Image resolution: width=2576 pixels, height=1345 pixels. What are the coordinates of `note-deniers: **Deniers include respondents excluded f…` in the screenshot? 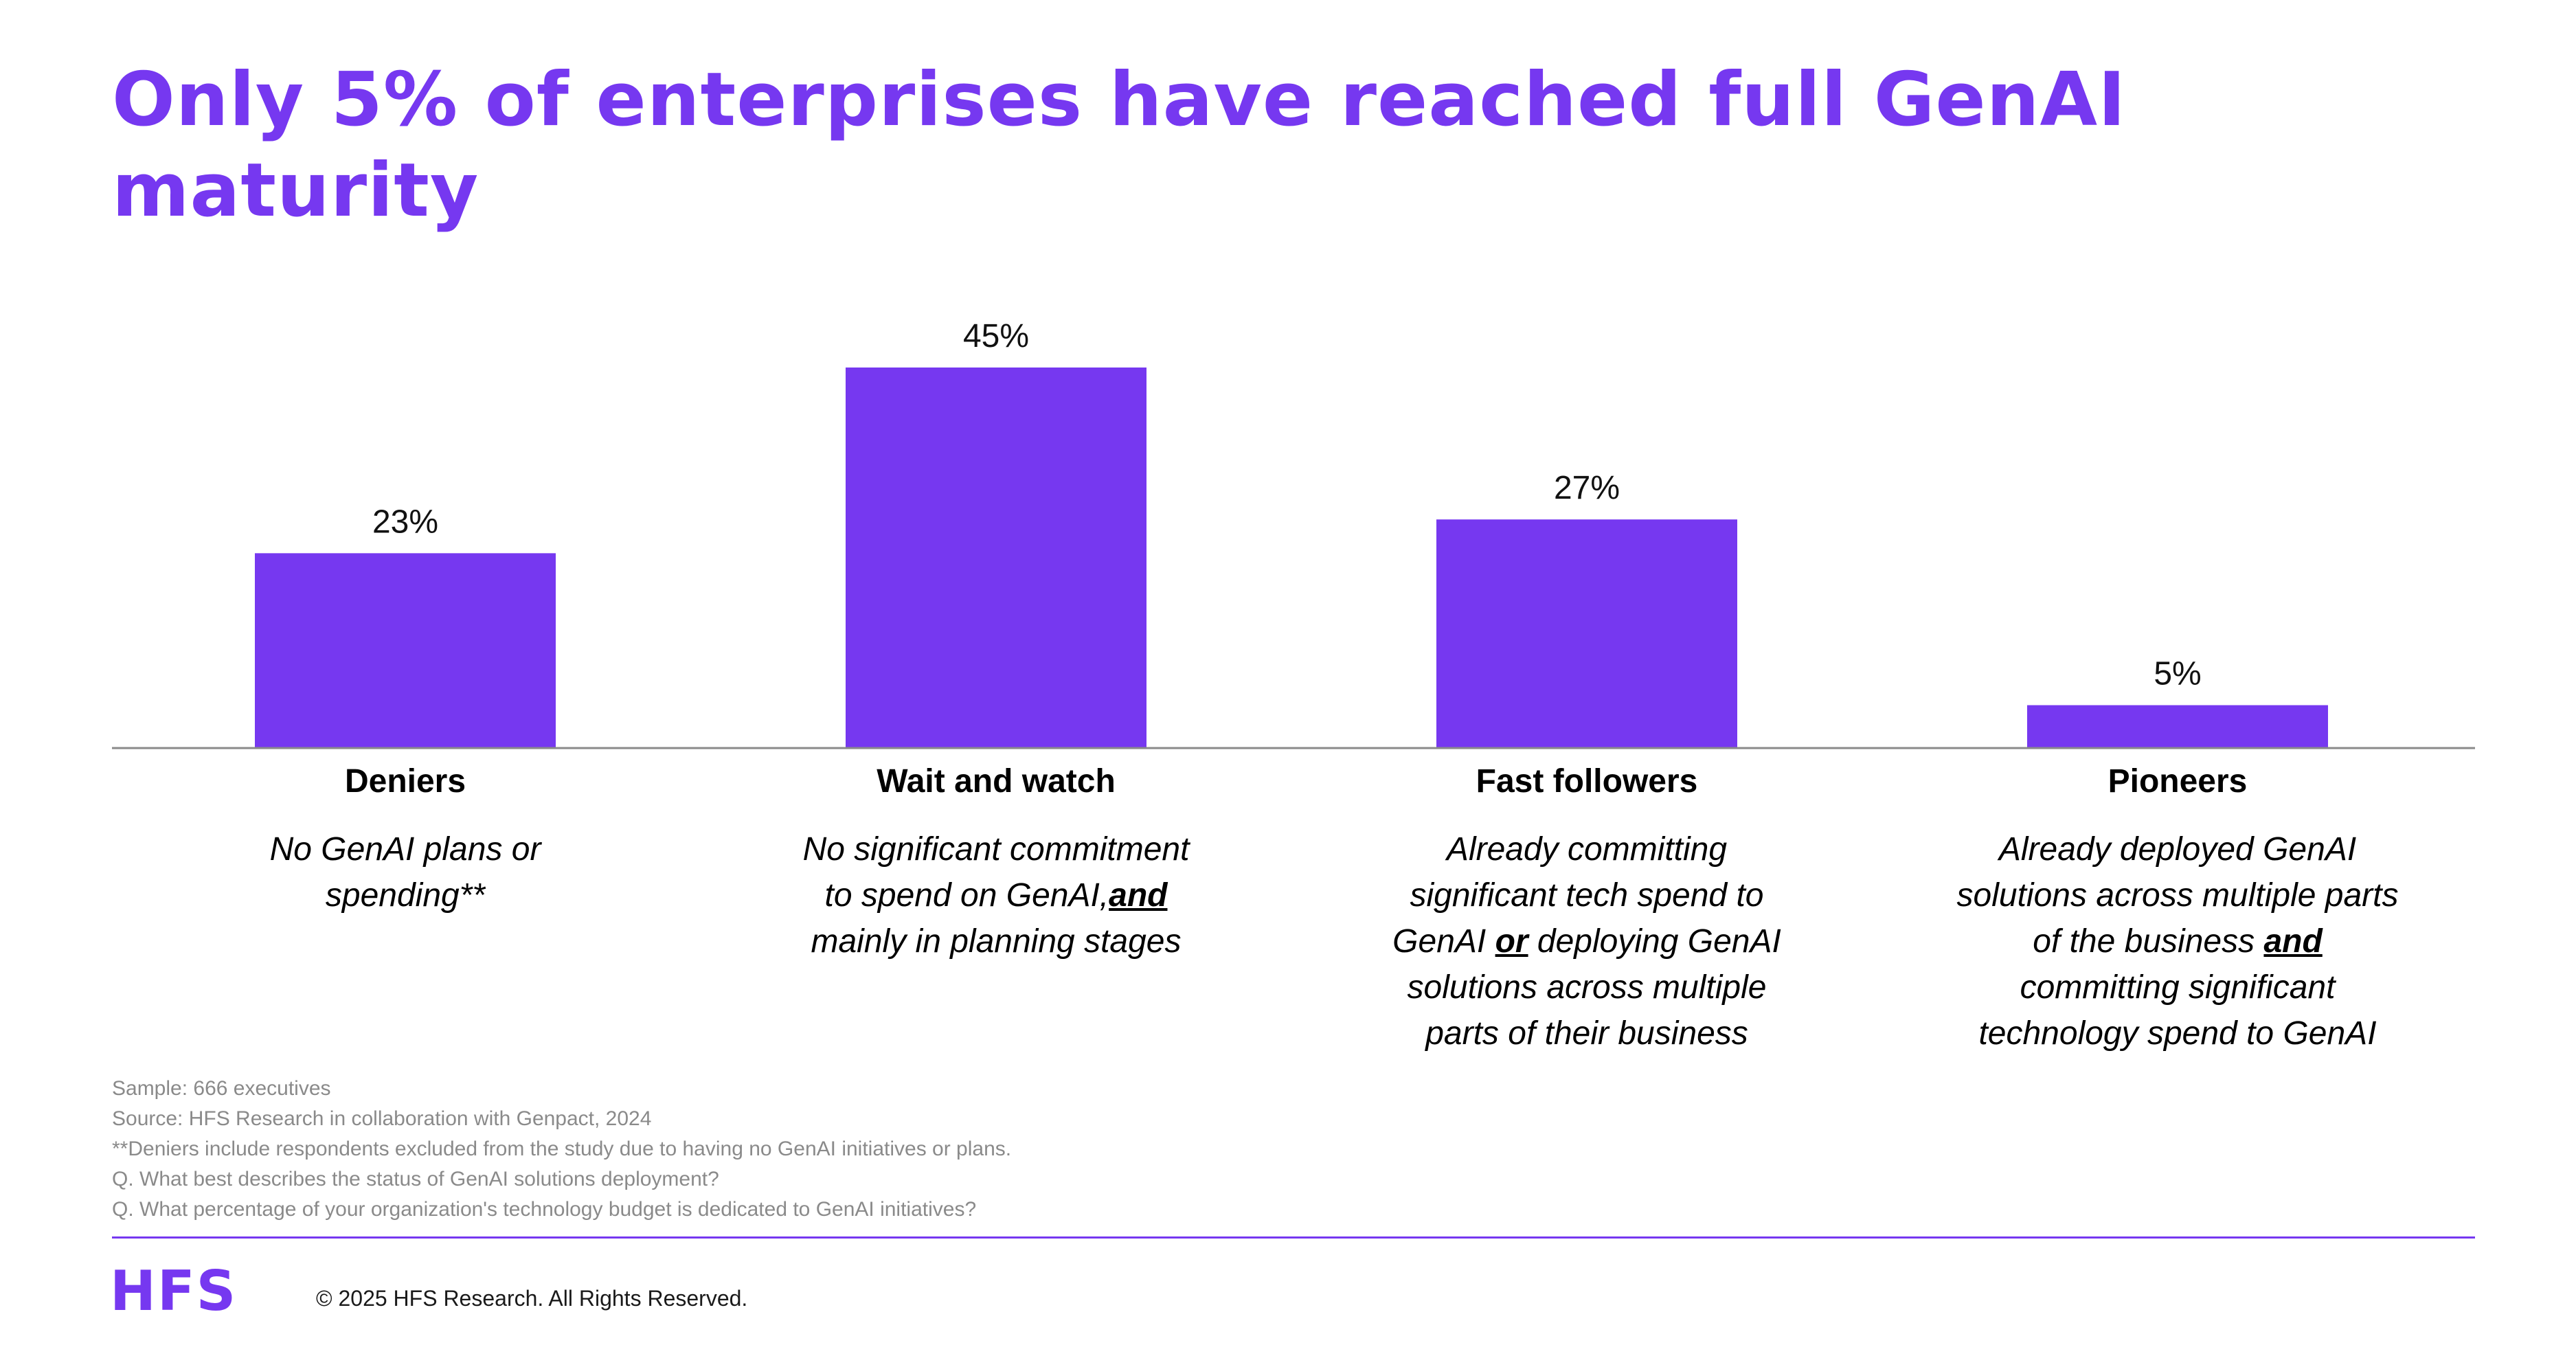 It's located at (562, 1149).